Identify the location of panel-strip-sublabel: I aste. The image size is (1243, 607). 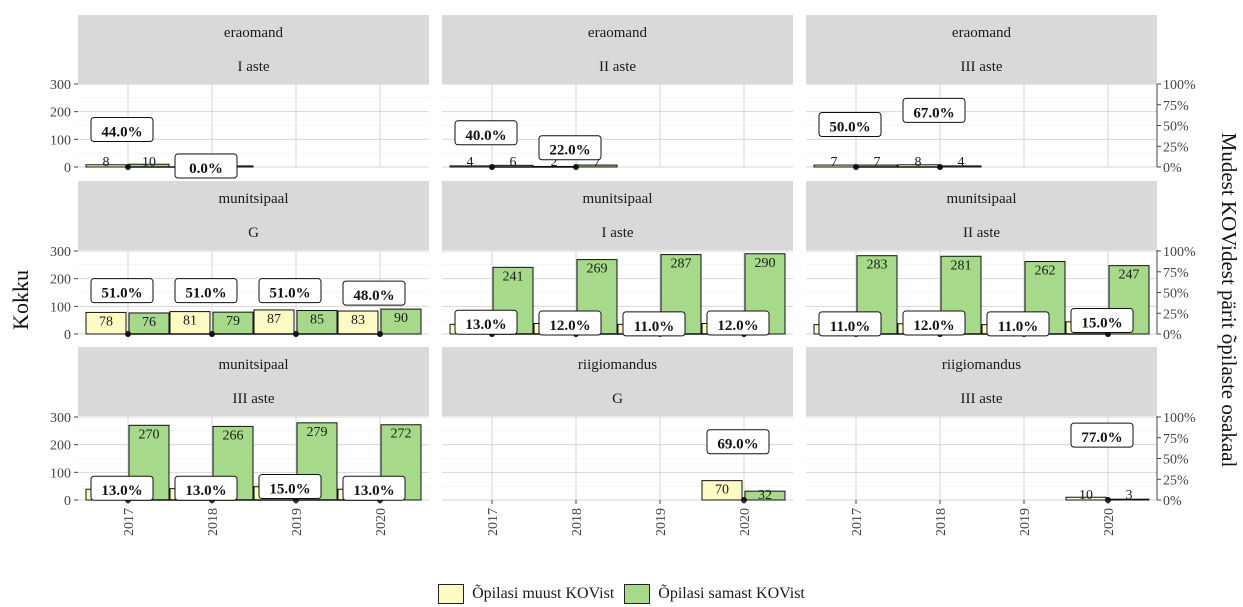
(617, 233).